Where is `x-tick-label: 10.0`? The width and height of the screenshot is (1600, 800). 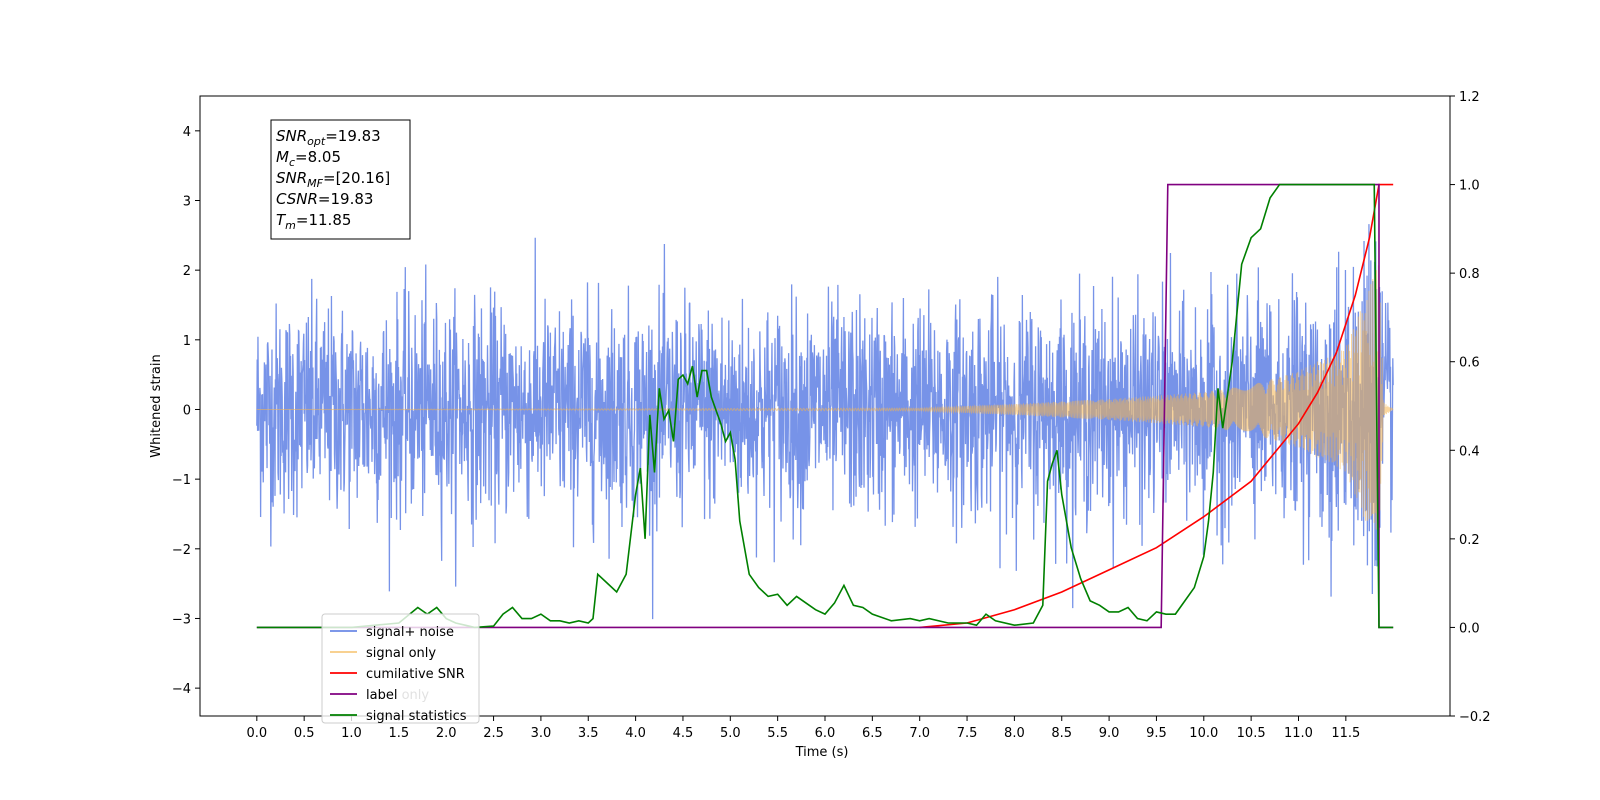 x-tick-label: 10.0 is located at coordinates (1203, 733).